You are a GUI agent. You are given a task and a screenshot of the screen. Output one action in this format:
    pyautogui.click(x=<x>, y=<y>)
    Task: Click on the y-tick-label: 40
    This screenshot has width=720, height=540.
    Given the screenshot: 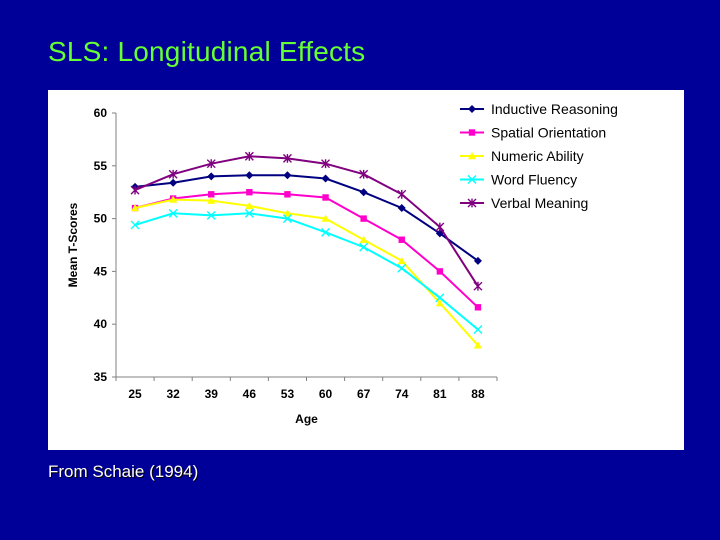 What is the action you would take?
    pyautogui.click(x=101, y=324)
    